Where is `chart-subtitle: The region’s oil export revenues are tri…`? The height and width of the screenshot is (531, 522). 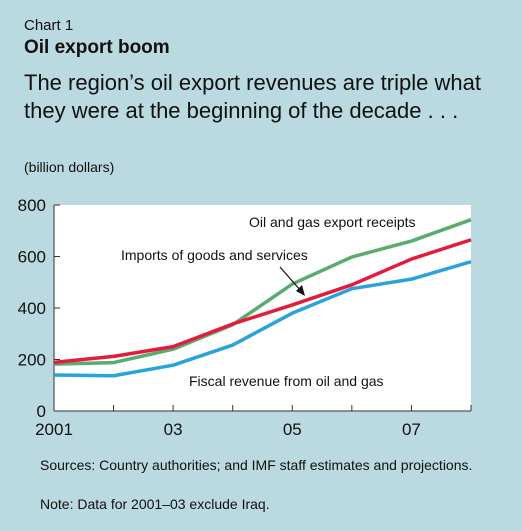
chart-subtitle: The region’s oil export revenues are tri… is located at coordinates (252, 96).